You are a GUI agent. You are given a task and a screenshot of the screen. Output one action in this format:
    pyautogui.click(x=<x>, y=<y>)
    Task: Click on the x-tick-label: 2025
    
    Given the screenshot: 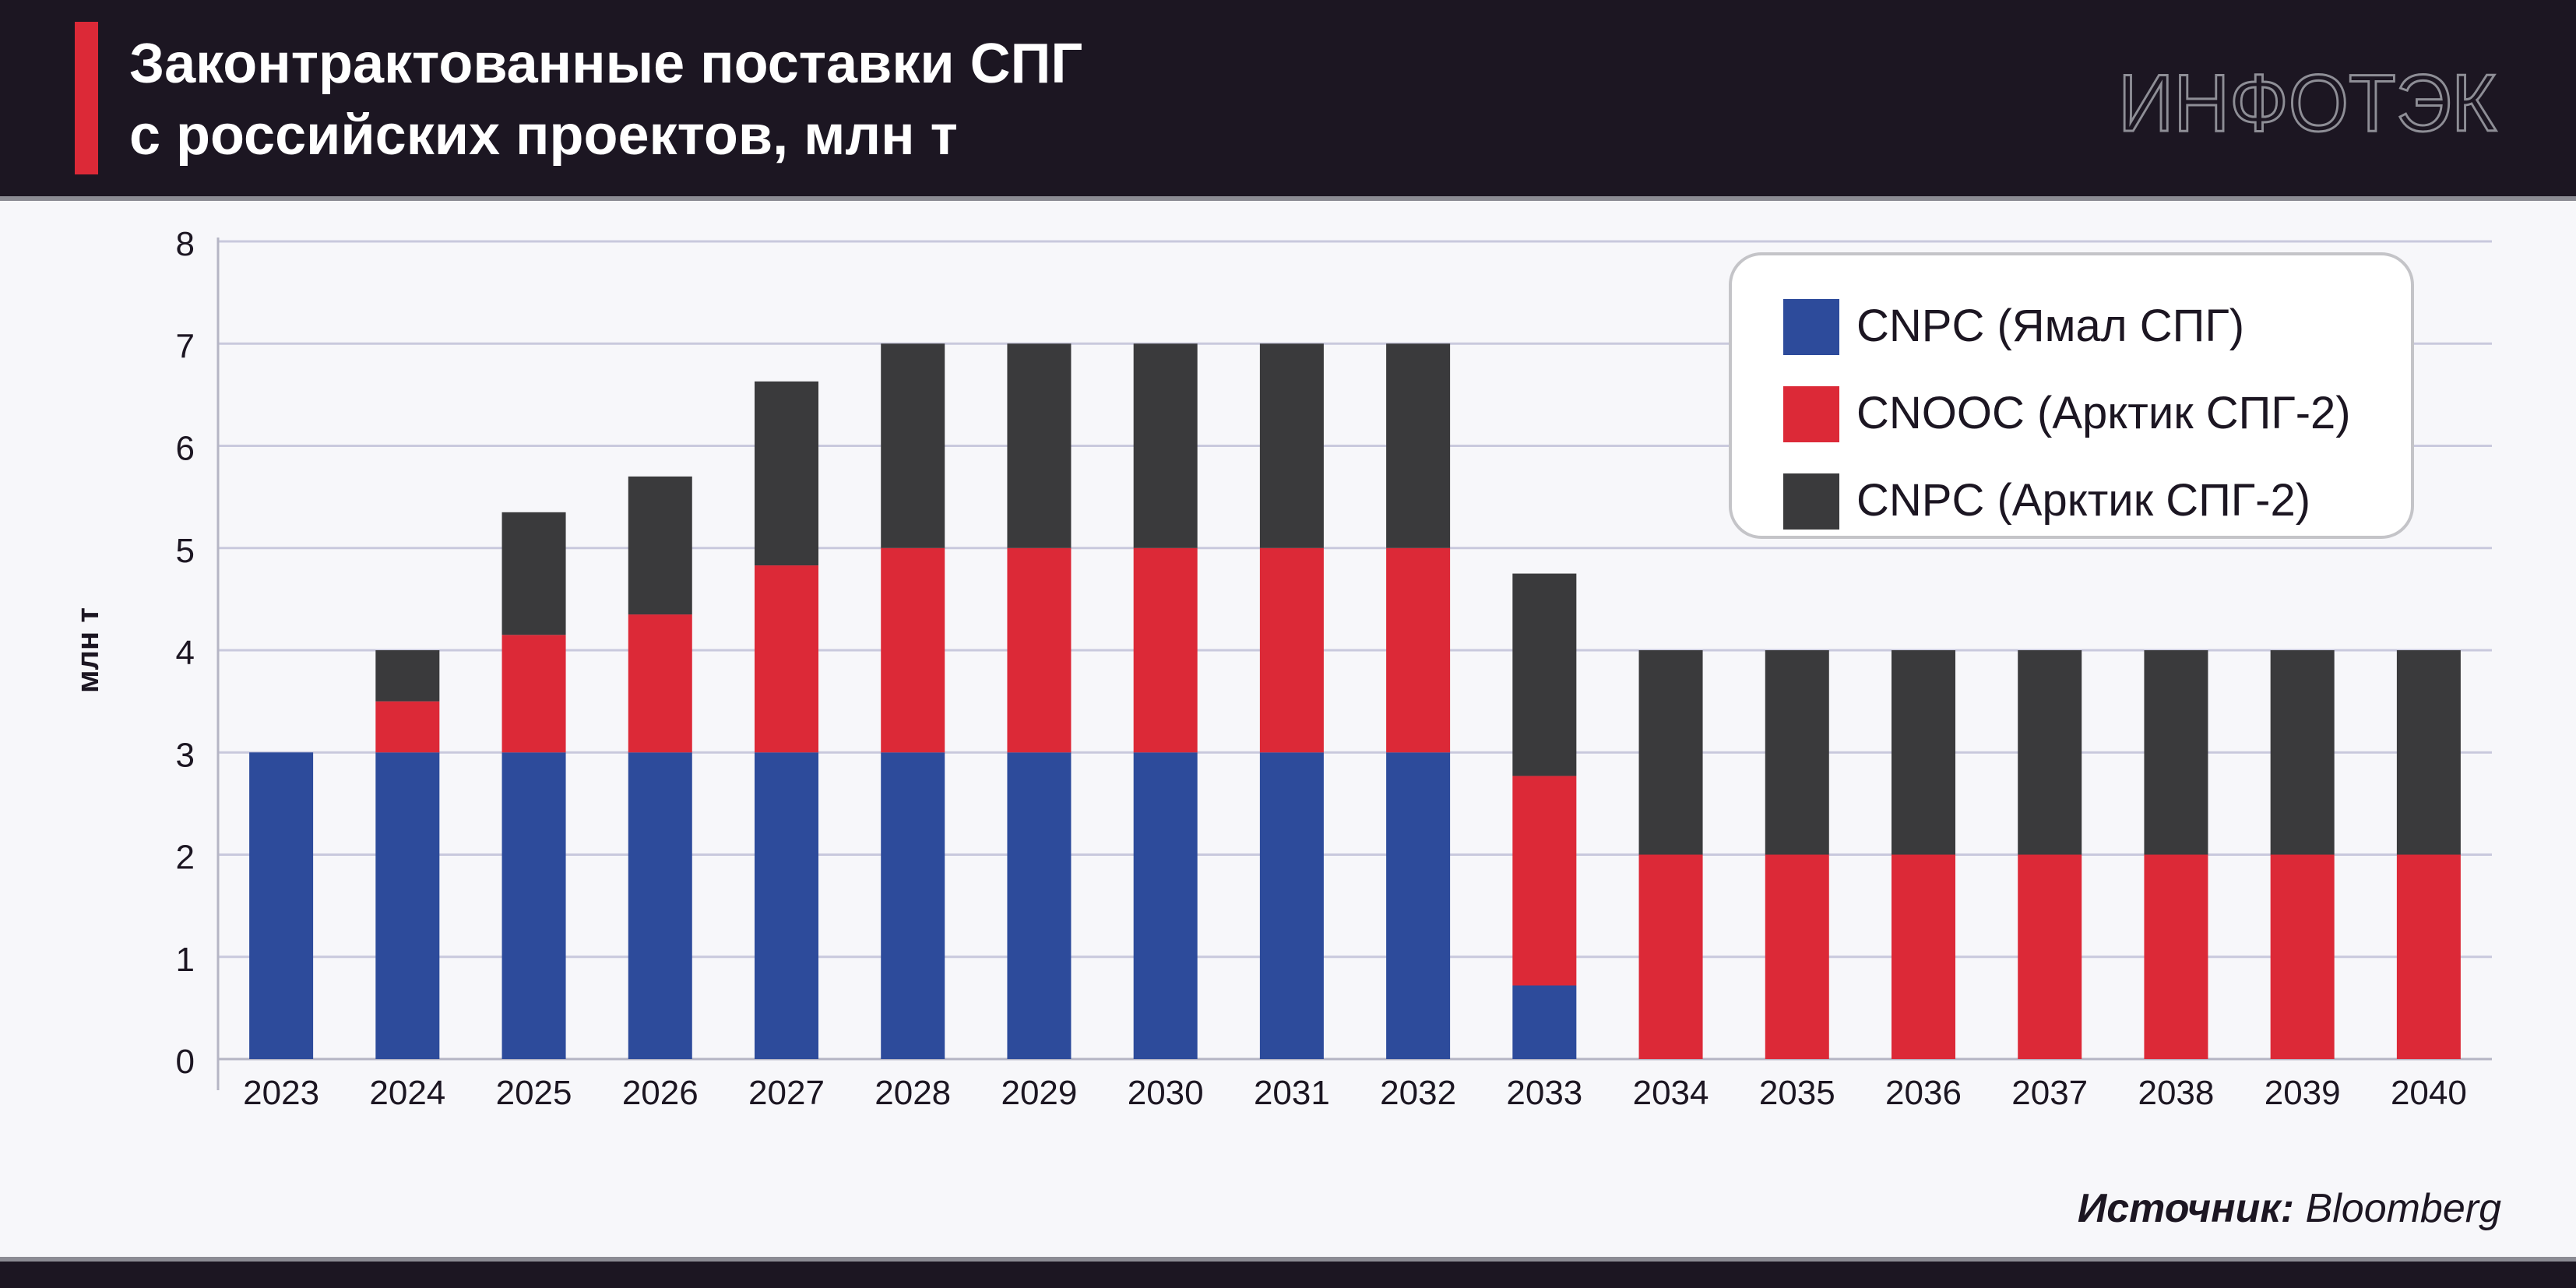 What is the action you would take?
    pyautogui.click(x=534, y=1093)
    